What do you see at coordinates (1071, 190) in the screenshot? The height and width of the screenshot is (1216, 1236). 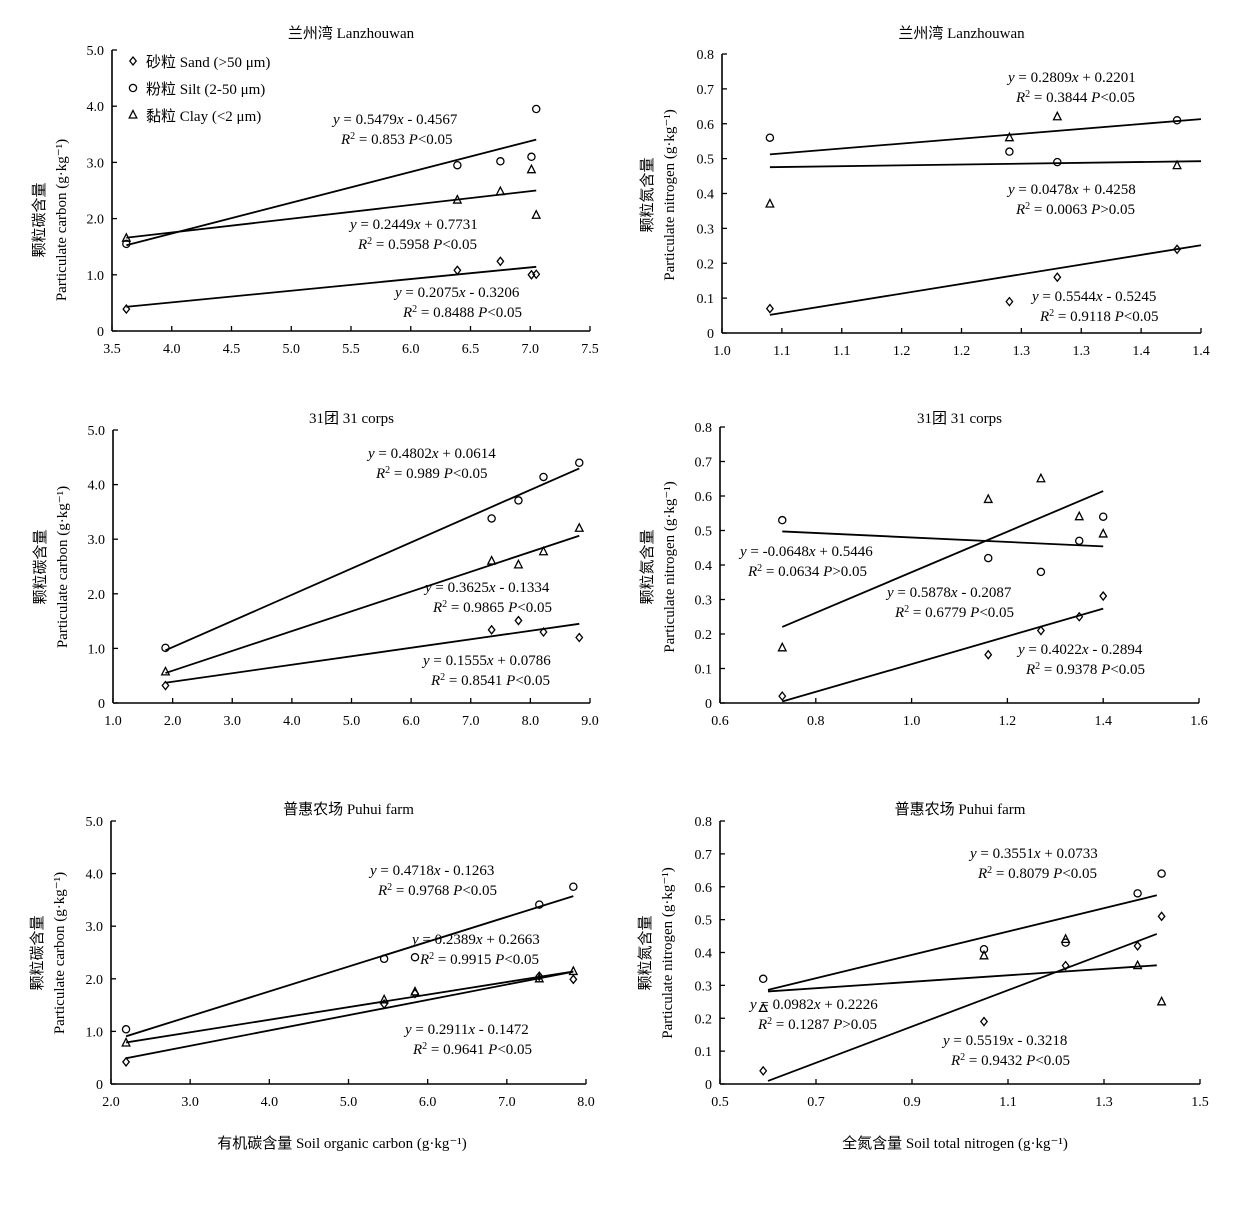 I see `fit-circle-equation: y = 0.0478x + 0.4258` at bounding box center [1071, 190].